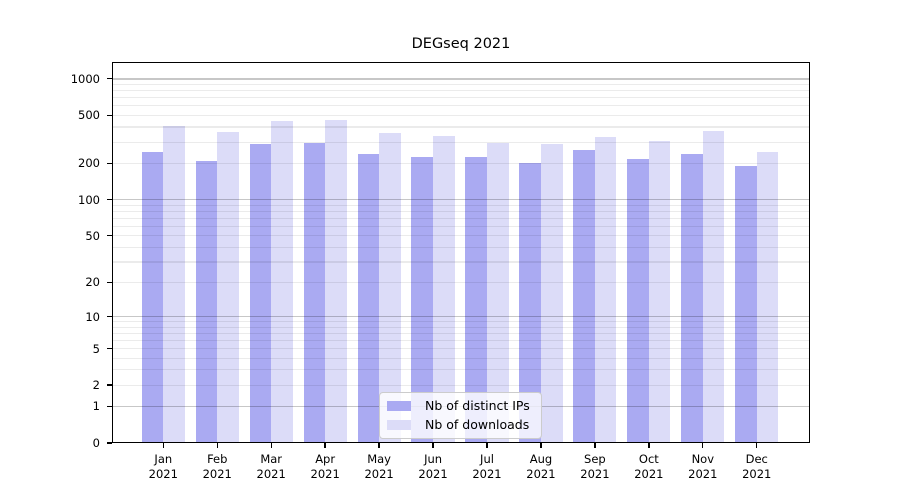 This screenshot has height=500, width=900. What do you see at coordinates (152, 297) in the screenshot?
I see `bar-distinct-ips-jan` at bounding box center [152, 297].